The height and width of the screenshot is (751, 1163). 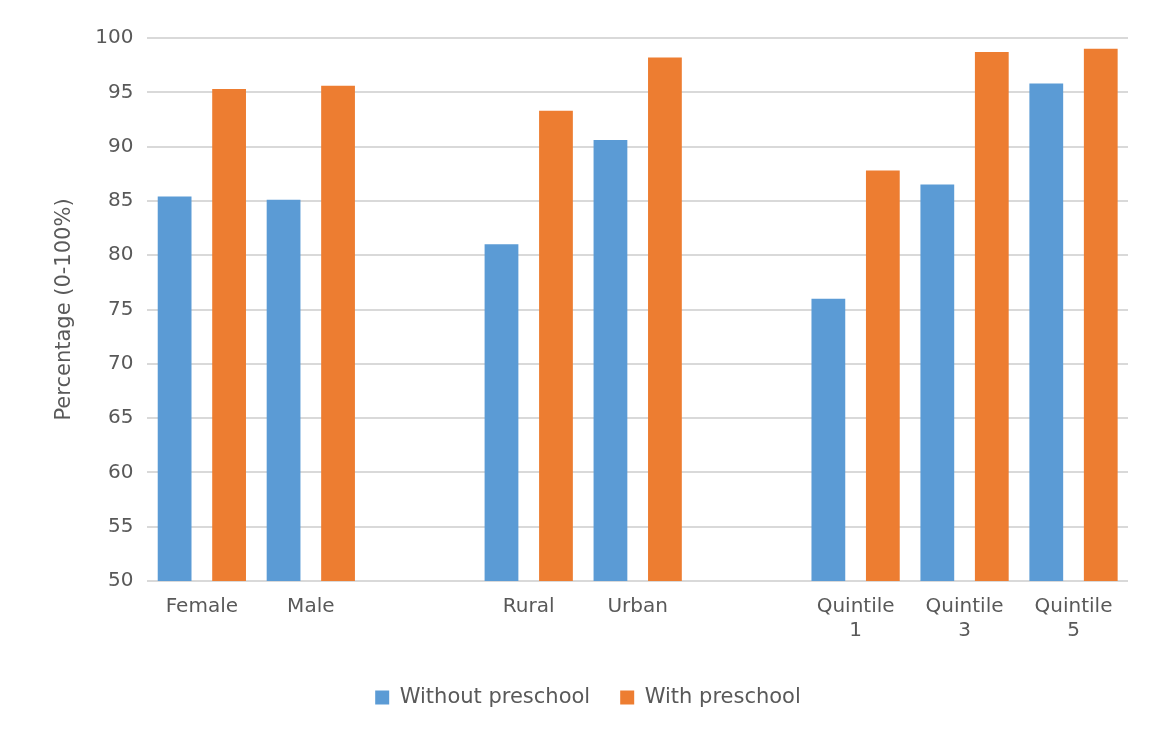 What do you see at coordinates (120, 307) in the screenshot?
I see `y-tick-label: 75` at bounding box center [120, 307].